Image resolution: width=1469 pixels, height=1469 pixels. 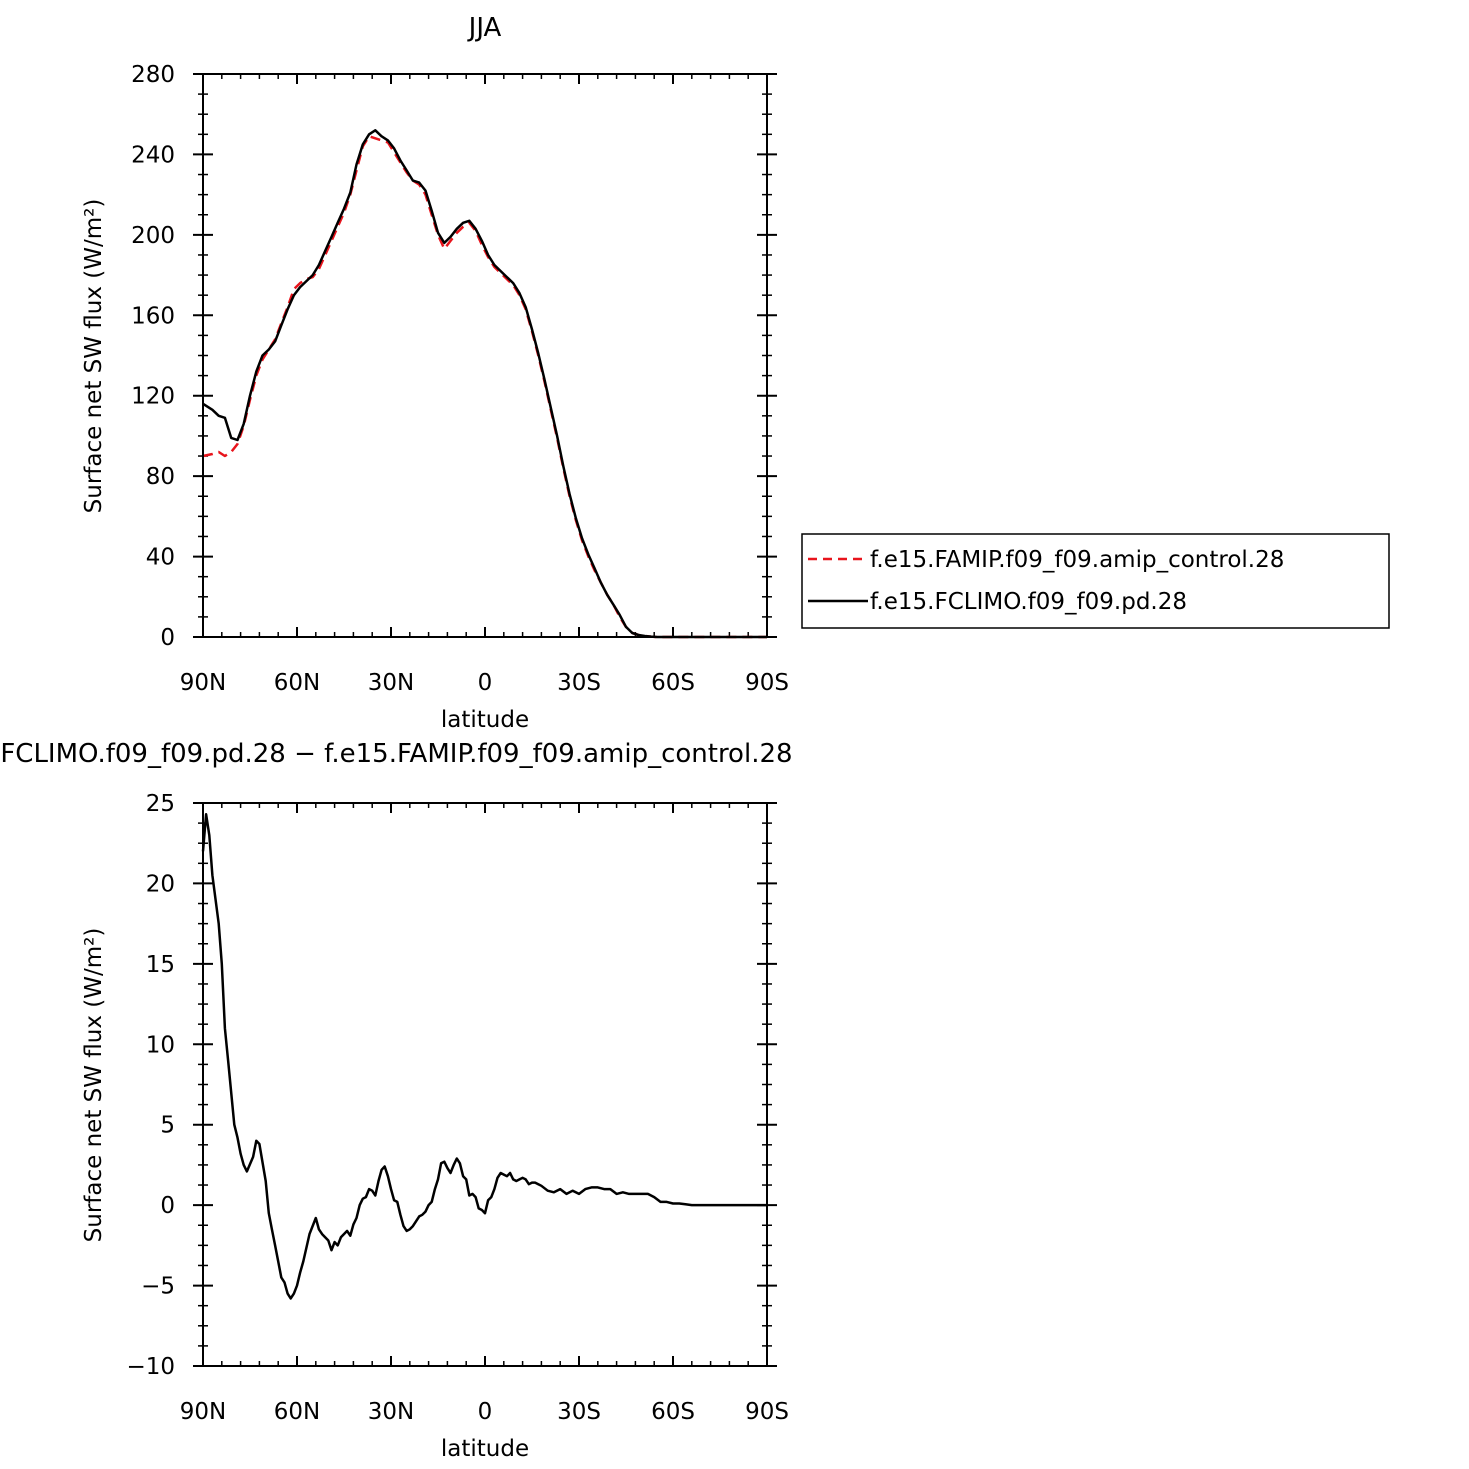 I want to click on top-chart-x-tick-label: 30N, so click(x=391, y=683).